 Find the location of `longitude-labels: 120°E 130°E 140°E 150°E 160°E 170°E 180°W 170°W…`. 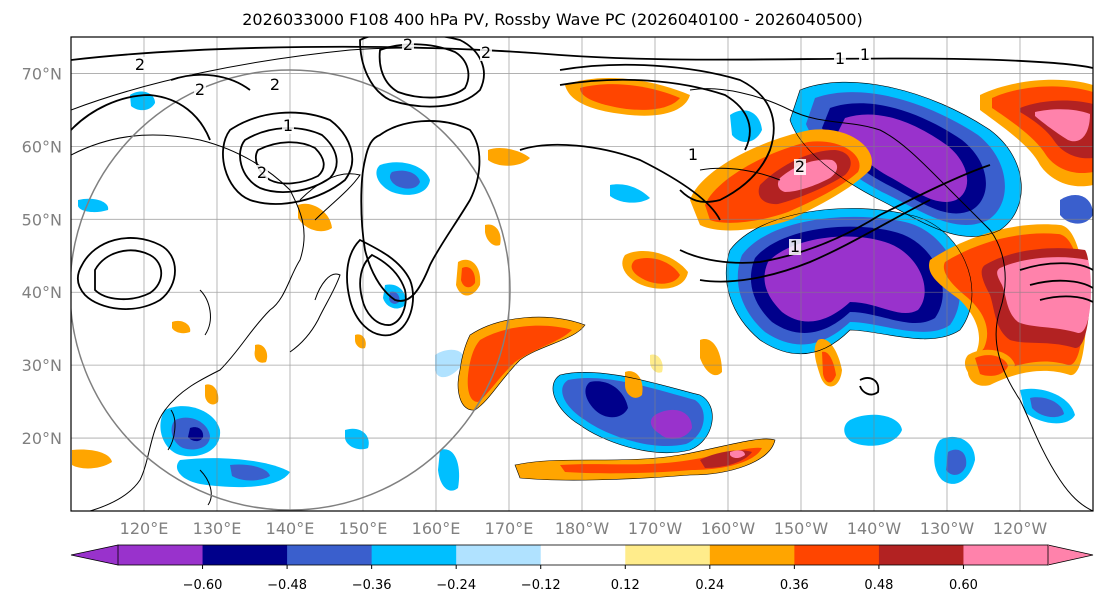

longitude-labels: 120°E 130°E 140°E 150°E 160°E 170°E 180°W 170°W… is located at coordinates (584, 528).